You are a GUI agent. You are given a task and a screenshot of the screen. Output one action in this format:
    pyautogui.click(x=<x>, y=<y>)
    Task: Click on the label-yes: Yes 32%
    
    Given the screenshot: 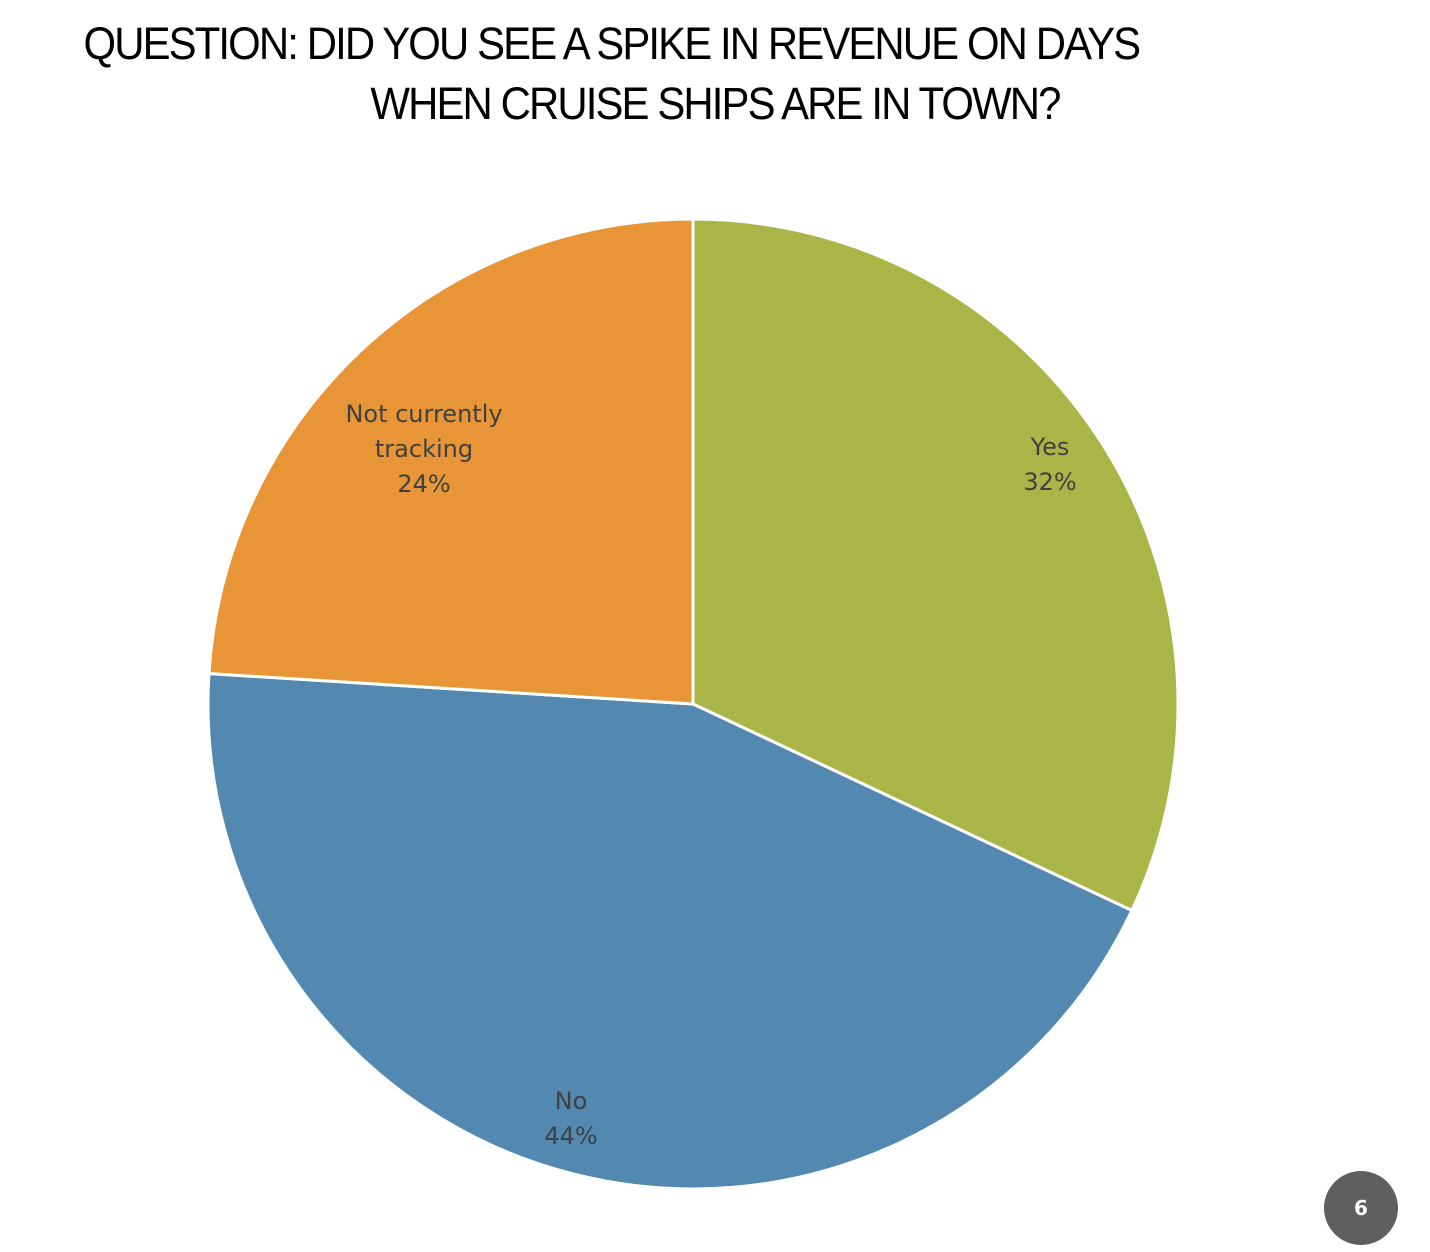 What is the action you would take?
    pyautogui.click(x=1049, y=465)
    